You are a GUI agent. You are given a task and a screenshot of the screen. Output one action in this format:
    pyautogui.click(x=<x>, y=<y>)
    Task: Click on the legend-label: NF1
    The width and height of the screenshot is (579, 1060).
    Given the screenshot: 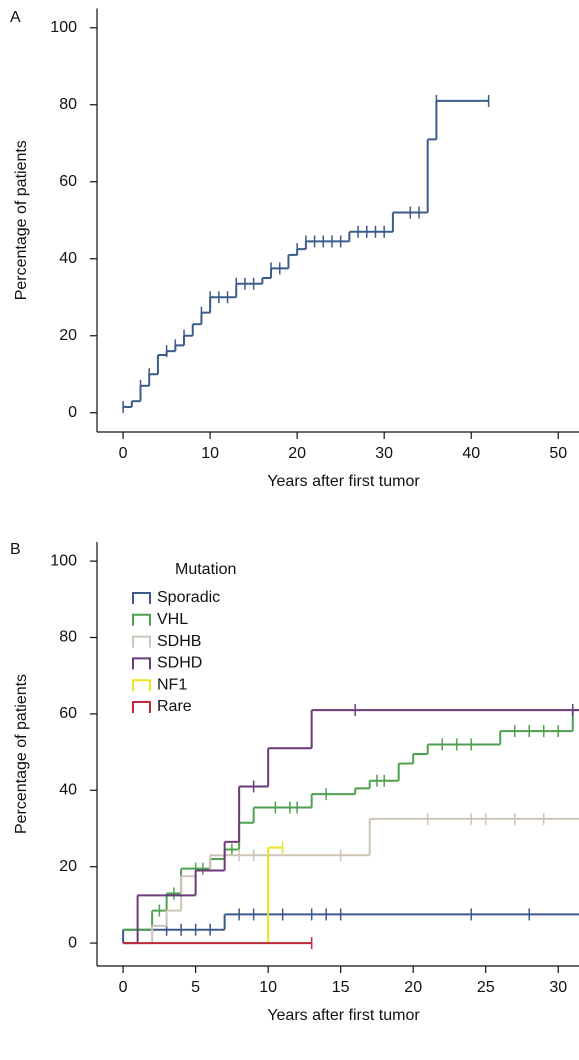 What is the action you would take?
    pyautogui.click(x=172, y=684)
    